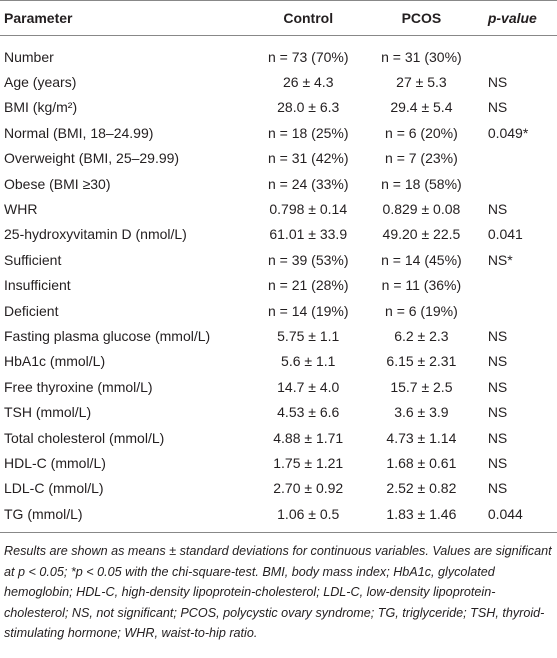 This screenshot has width=557, height=658. Describe the element at coordinates (308, 234) in the screenshot. I see `table-cell: 61.01 ± 33.9` at that location.